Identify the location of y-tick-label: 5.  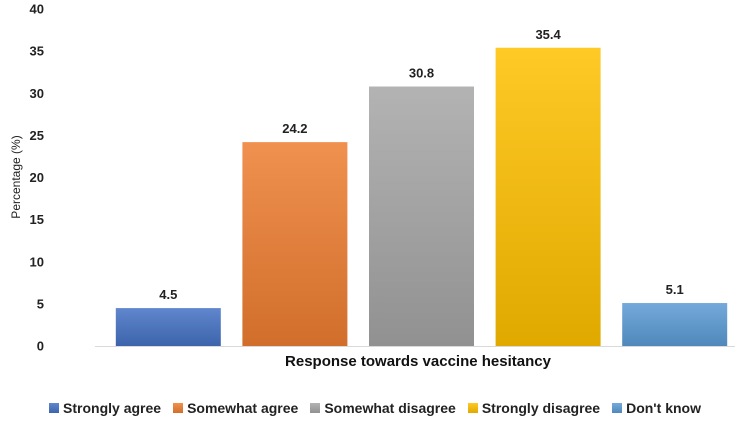
(40, 303).